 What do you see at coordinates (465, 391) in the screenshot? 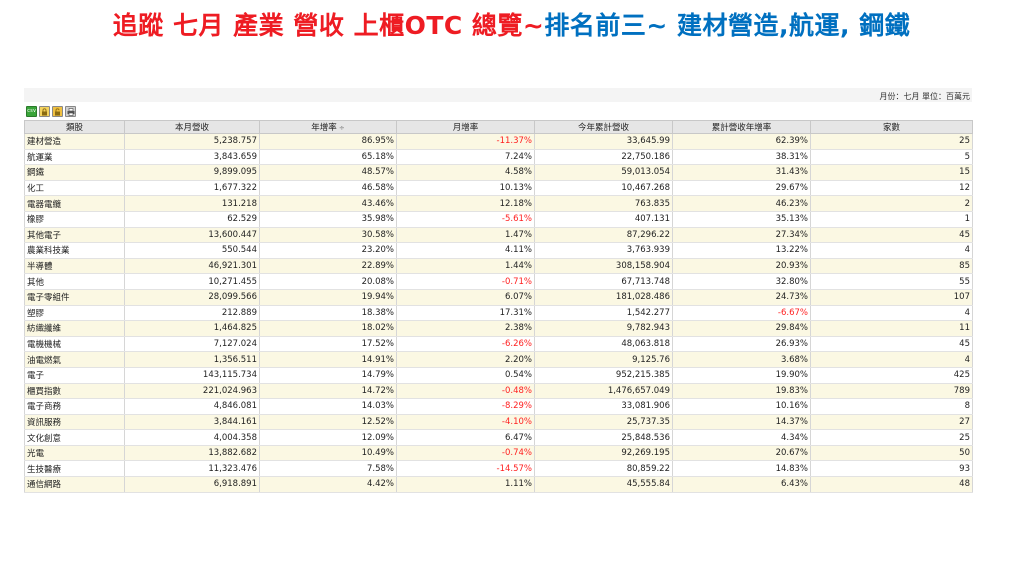
I see `mom-cell: -0.48%` at bounding box center [465, 391].